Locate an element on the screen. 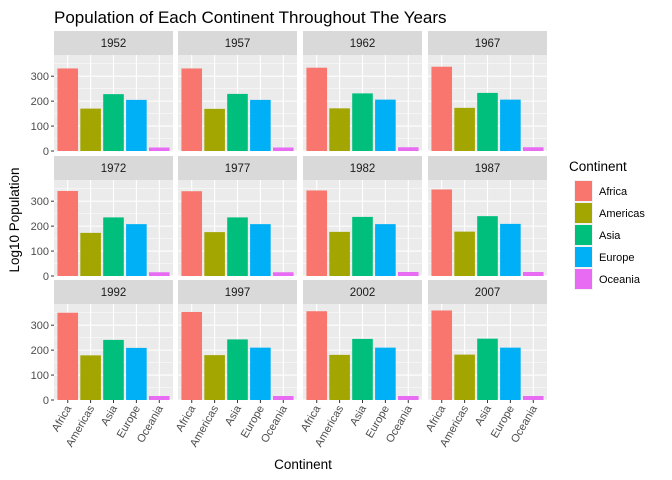  bar-oceania-1962 is located at coordinates (408, 149).